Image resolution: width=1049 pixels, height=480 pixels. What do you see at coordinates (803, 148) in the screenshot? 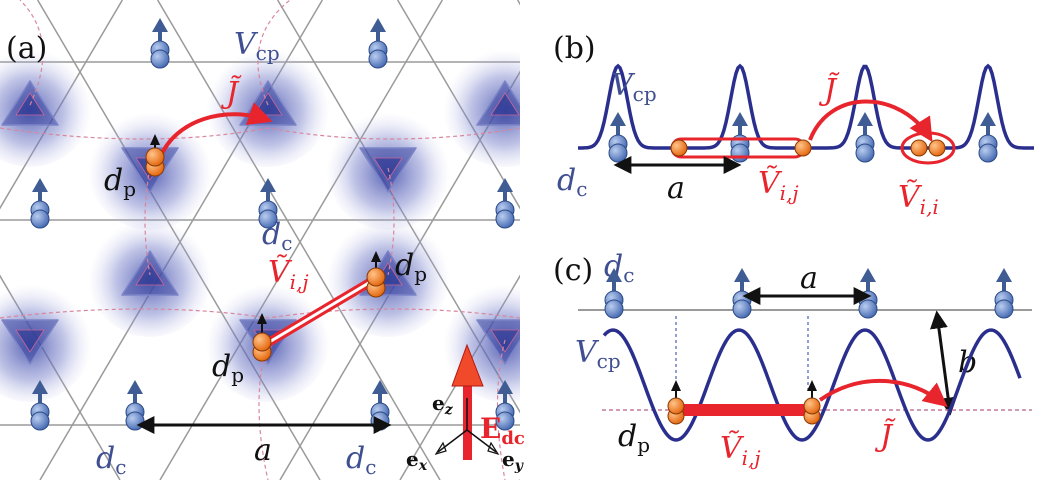
I see `particle-b2` at bounding box center [803, 148].